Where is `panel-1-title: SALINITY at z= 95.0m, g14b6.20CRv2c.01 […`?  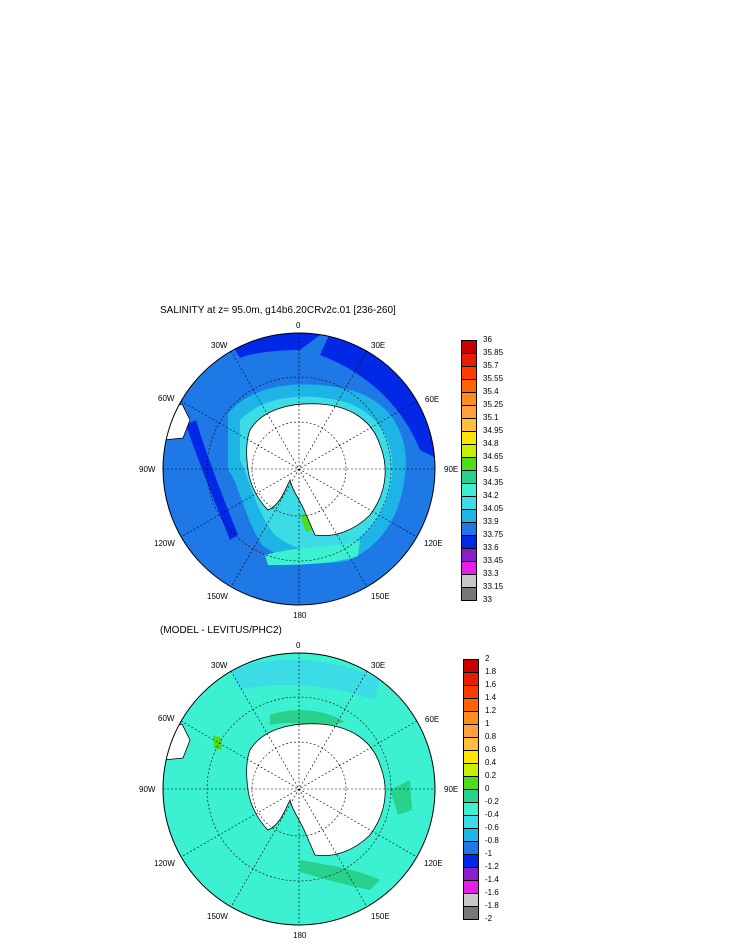
panel-1-title: SALINITY at z= 95.0m, g14b6.20CRv2c.01 [… is located at coordinates (278, 310).